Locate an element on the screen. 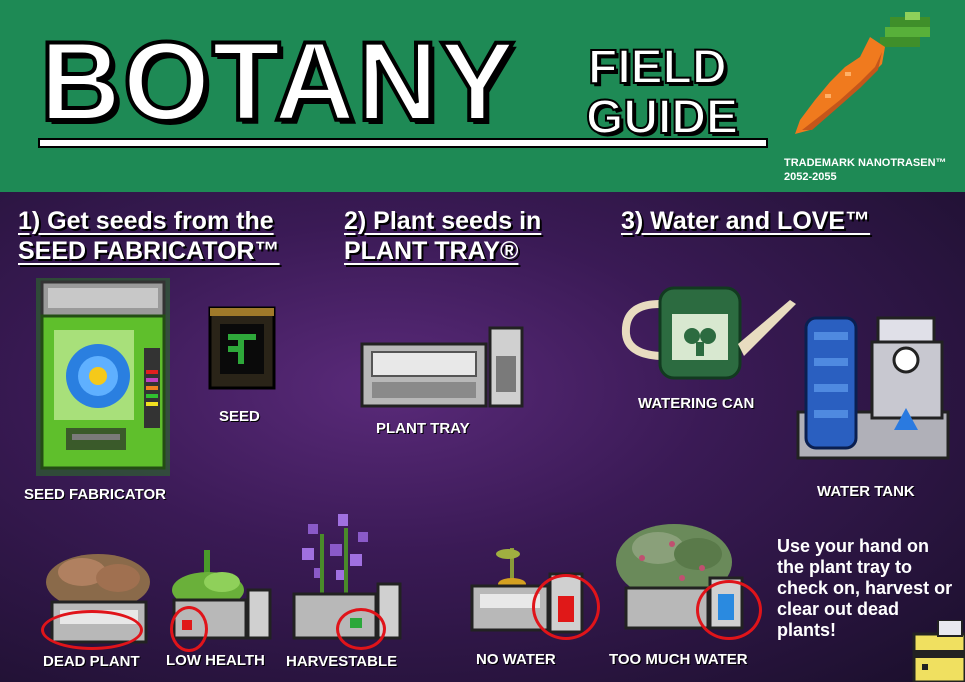 This screenshot has width=965, height=682. step-1-line2: SEED FABRICATOR™ is located at coordinates (149, 251).